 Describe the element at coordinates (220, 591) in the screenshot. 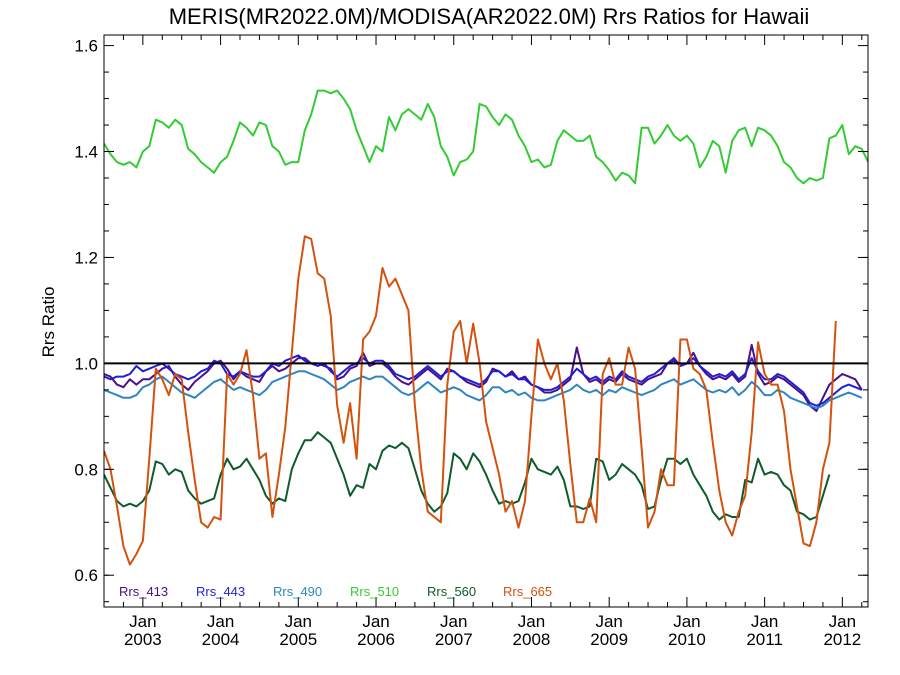

I see `legend-entry-rrs_443: Rrs_443` at that location.